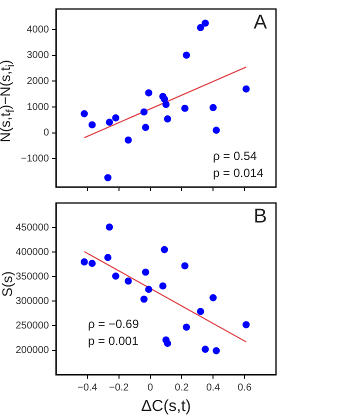  What do you see at coordinates (7, 283) in the screenshot?
I see `y-axis-title: S(s)` at bounding box center [7, 283].